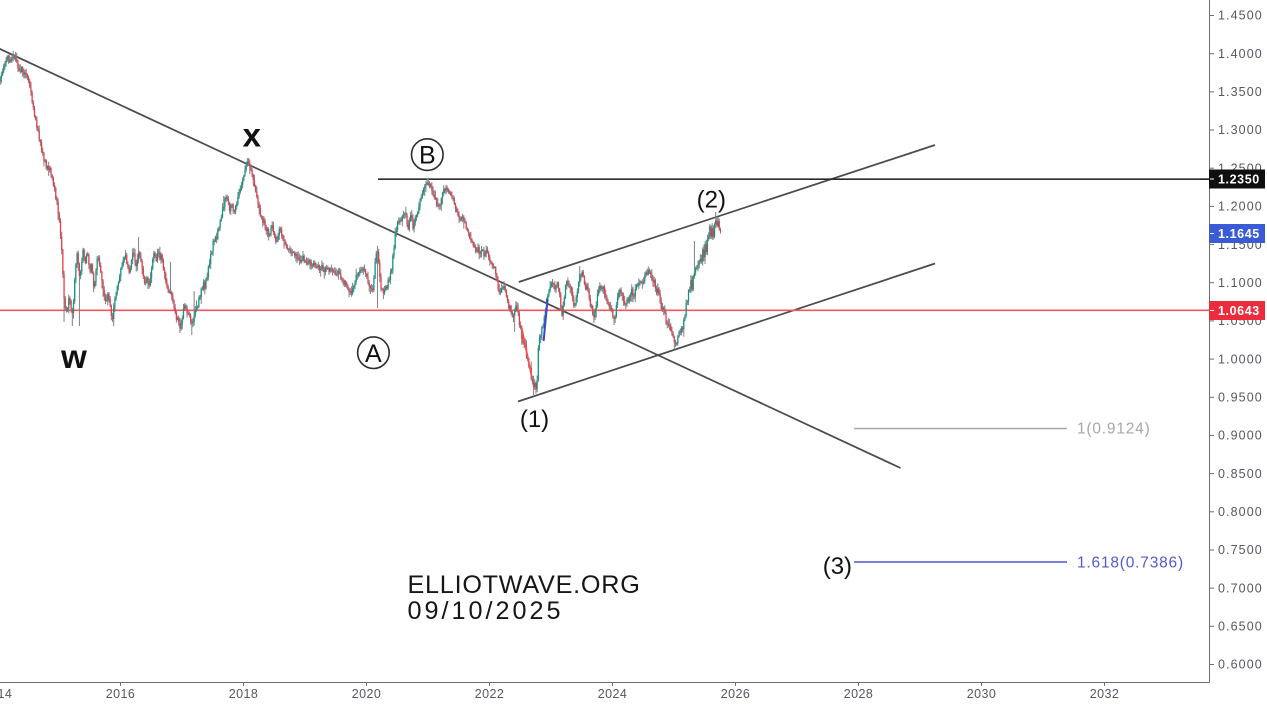 The height and width of the screenshot is (705, 1267). I want to click on svg-text: 1.3000, so click(1240, 130).